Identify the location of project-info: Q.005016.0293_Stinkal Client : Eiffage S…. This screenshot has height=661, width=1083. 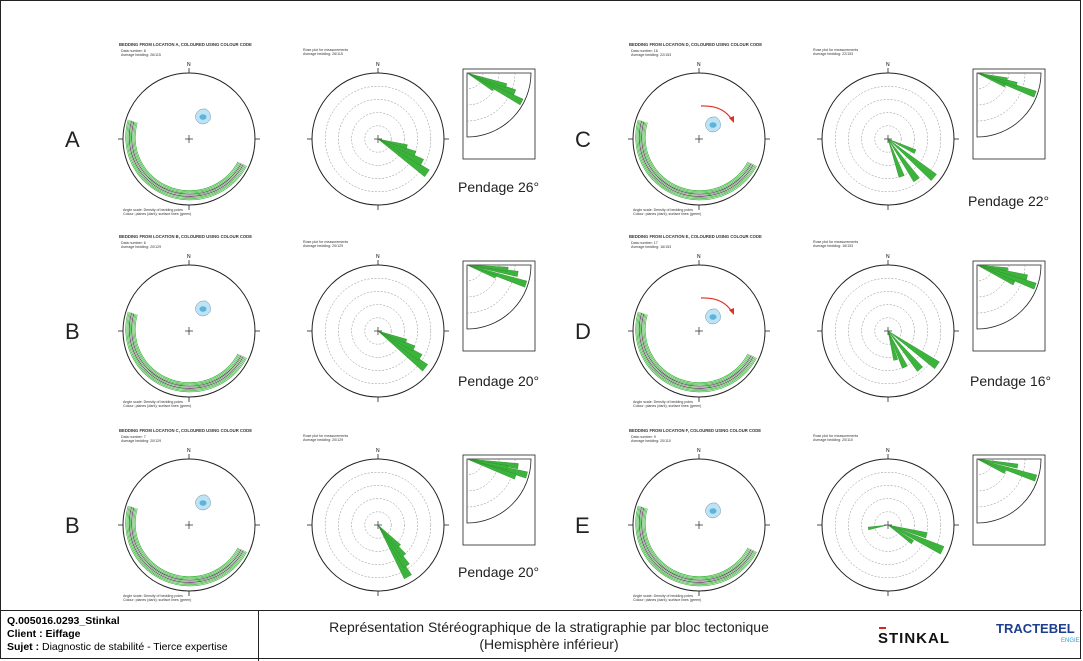
(130, 636).